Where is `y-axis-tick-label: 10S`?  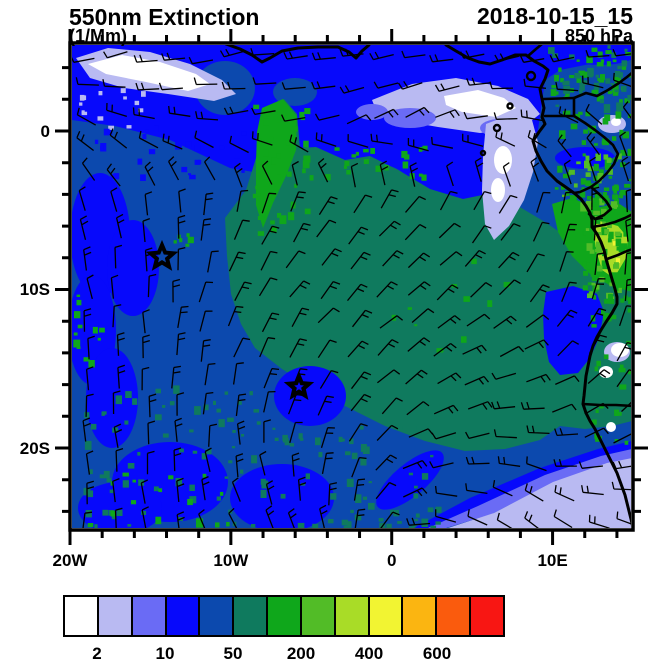 y-axis-tick-label: 10S is located at coordinates (34, 289).